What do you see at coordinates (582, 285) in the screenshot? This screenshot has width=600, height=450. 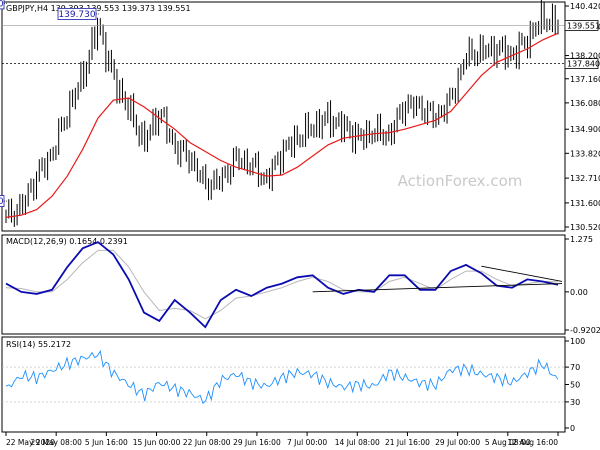 I see `macd-axis: 1.275 0.00 -0.9202` at bounding box center [582, 285].